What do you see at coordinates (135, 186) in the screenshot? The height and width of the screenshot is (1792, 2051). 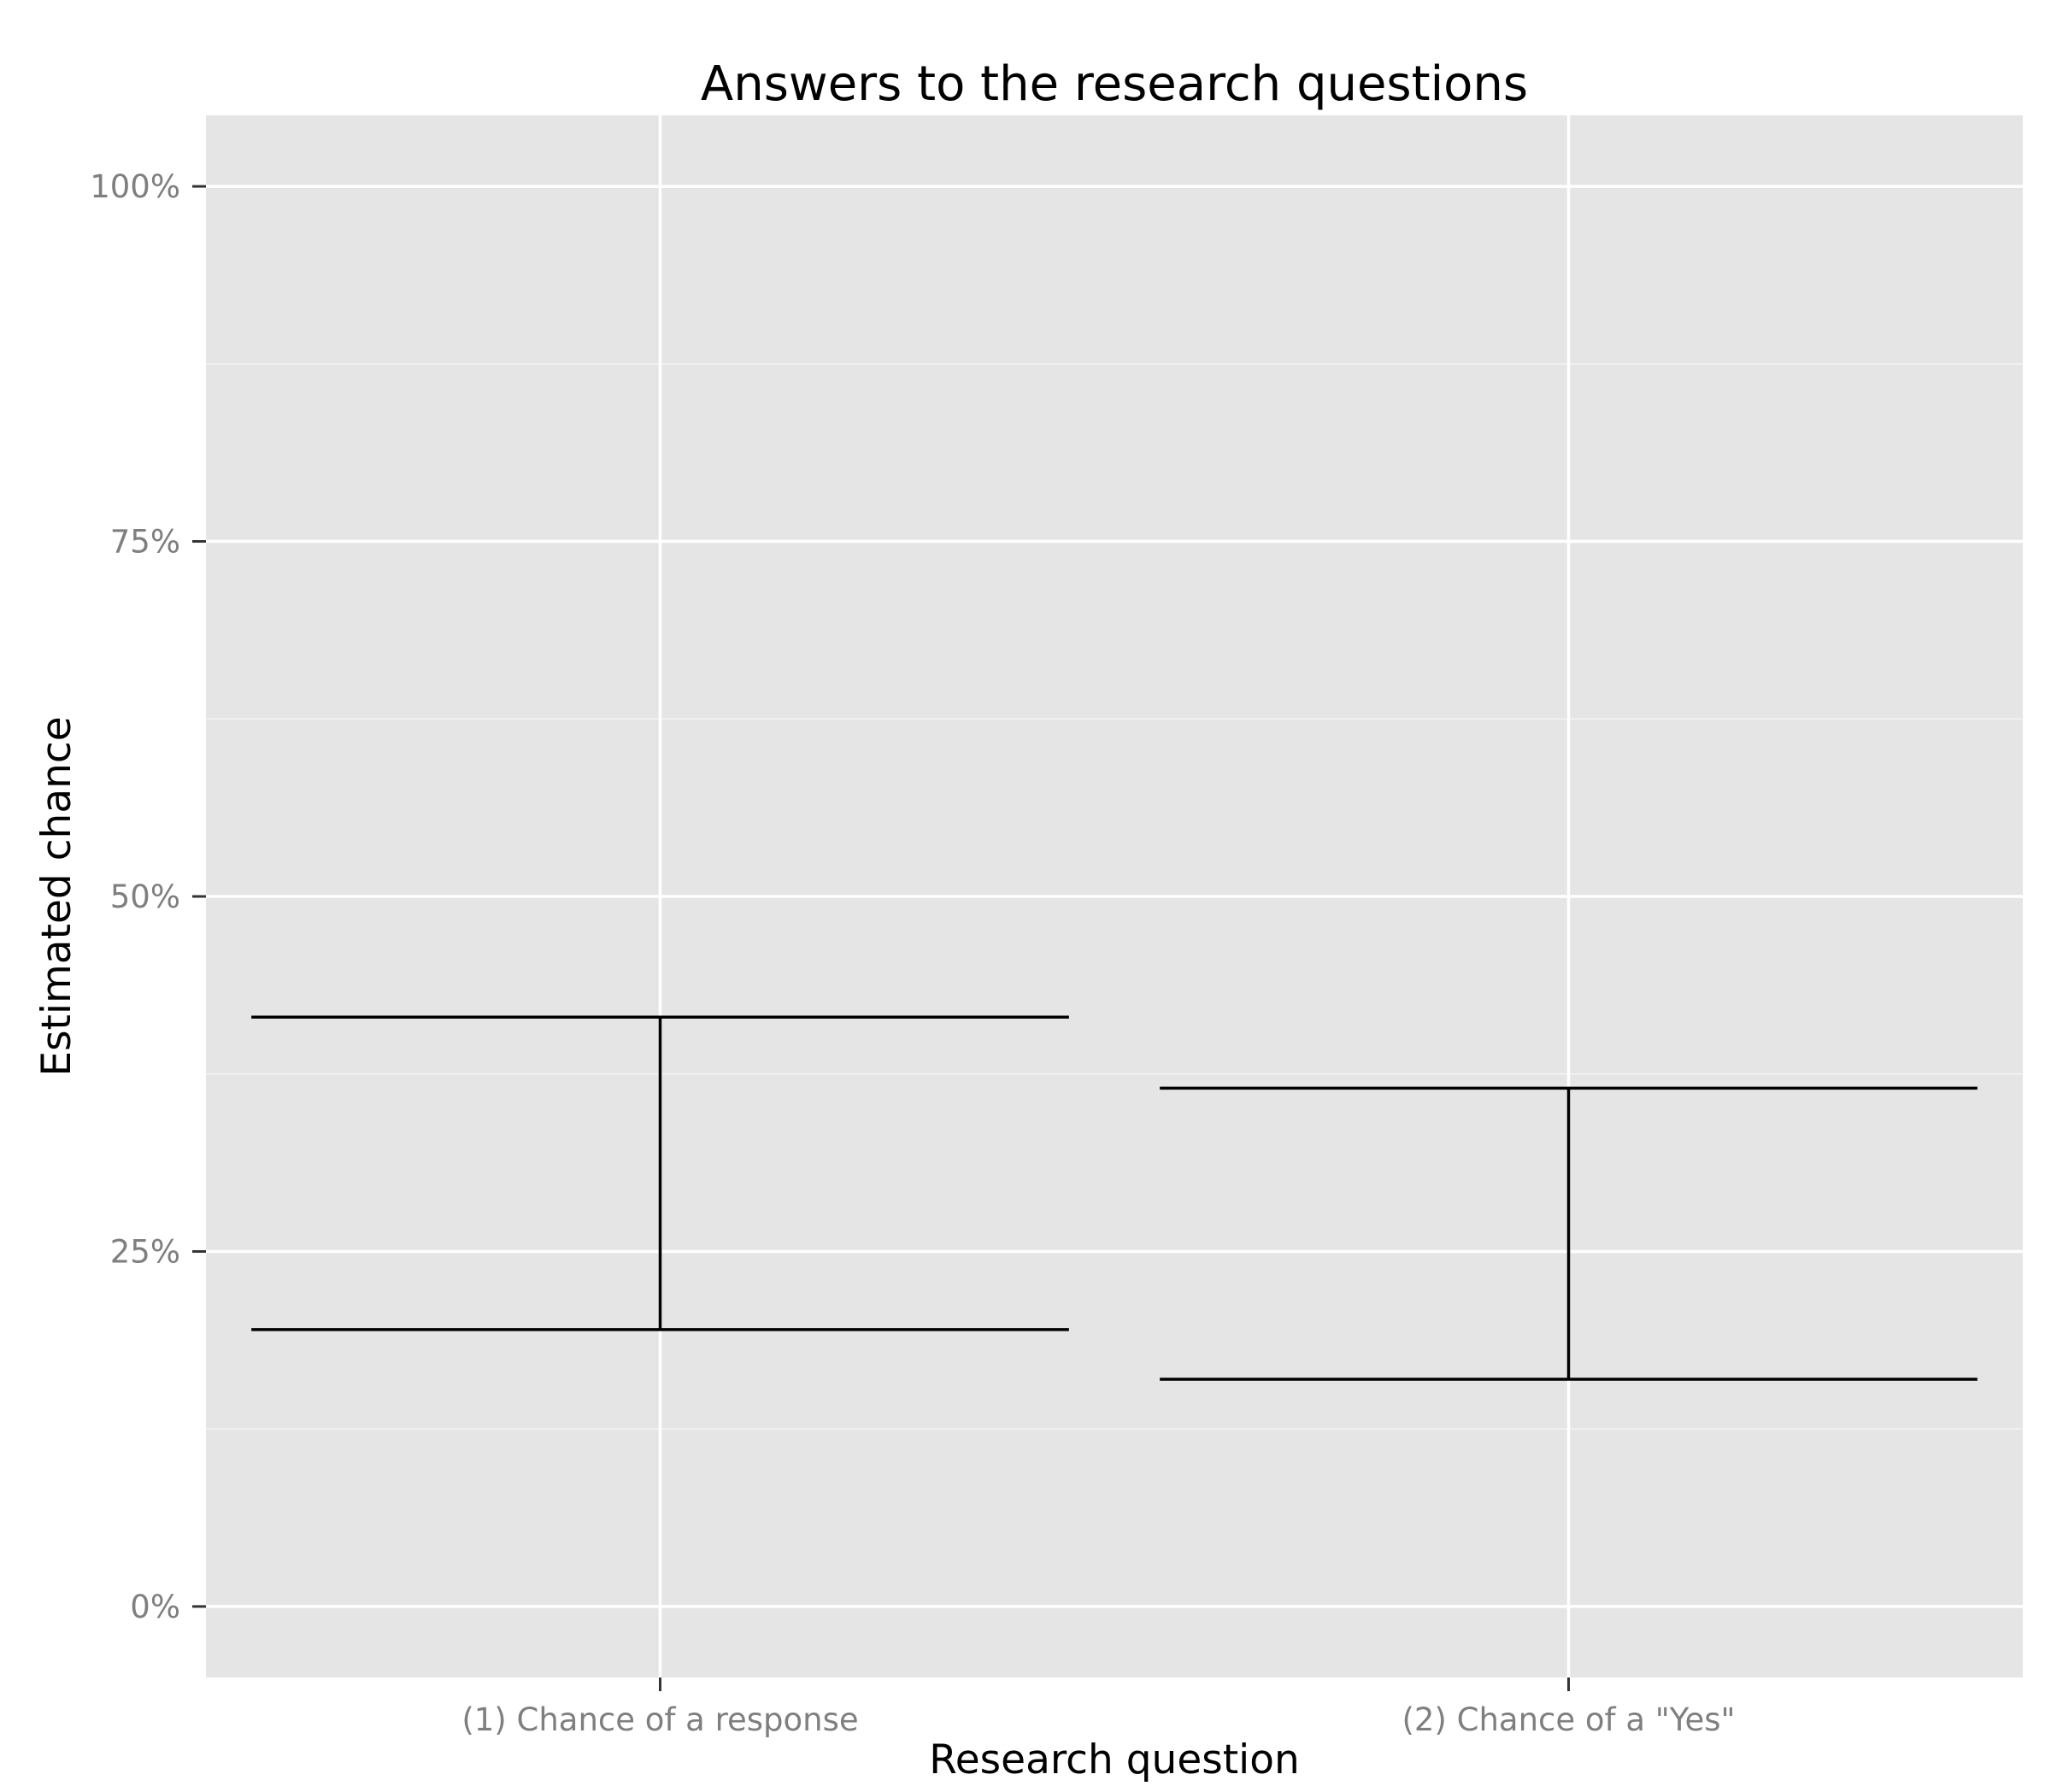 I see `y-tick-label: 100%` at bounding box center [135, 186].